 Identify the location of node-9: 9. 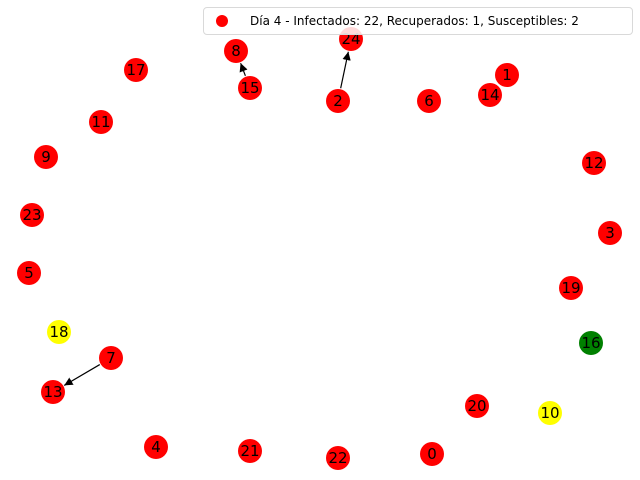
(46, 157).